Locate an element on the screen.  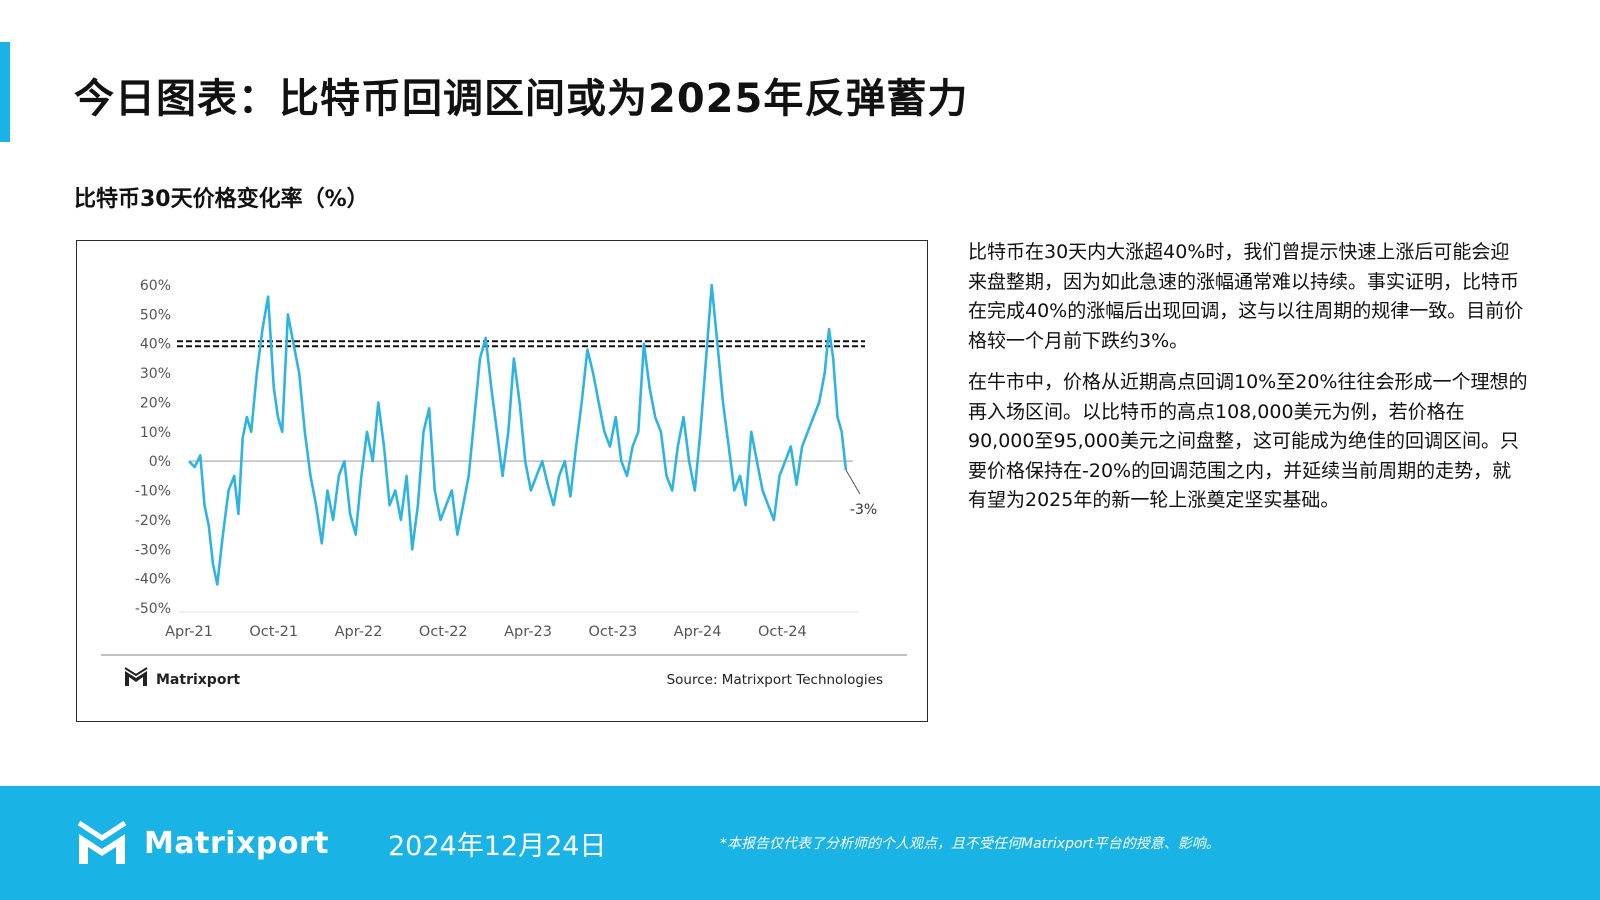
x-tick-label: Oct-22 is located at coordinates (443, 632).